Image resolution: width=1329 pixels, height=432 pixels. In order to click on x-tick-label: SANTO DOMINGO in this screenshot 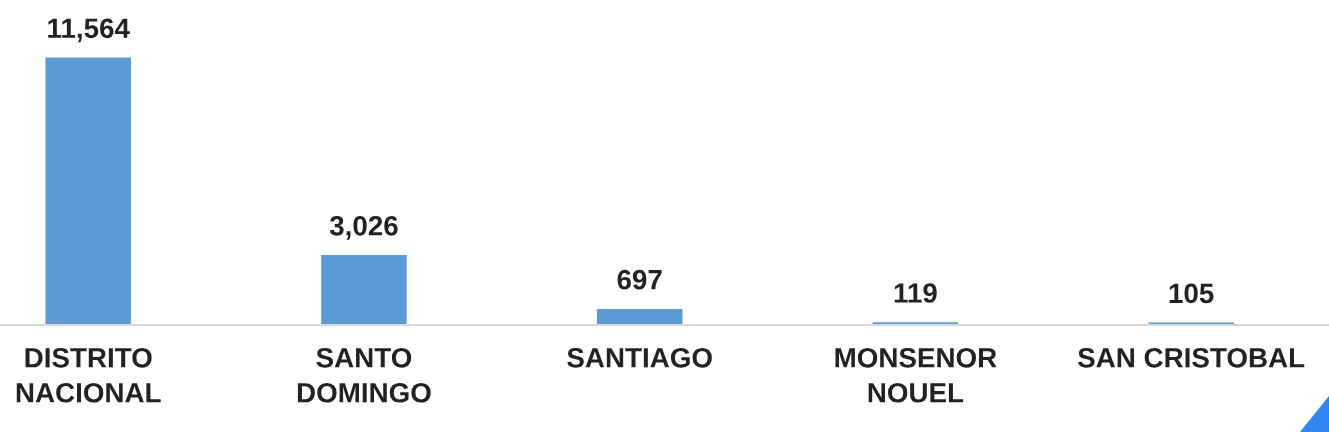, I will do `click(364, 375)`.